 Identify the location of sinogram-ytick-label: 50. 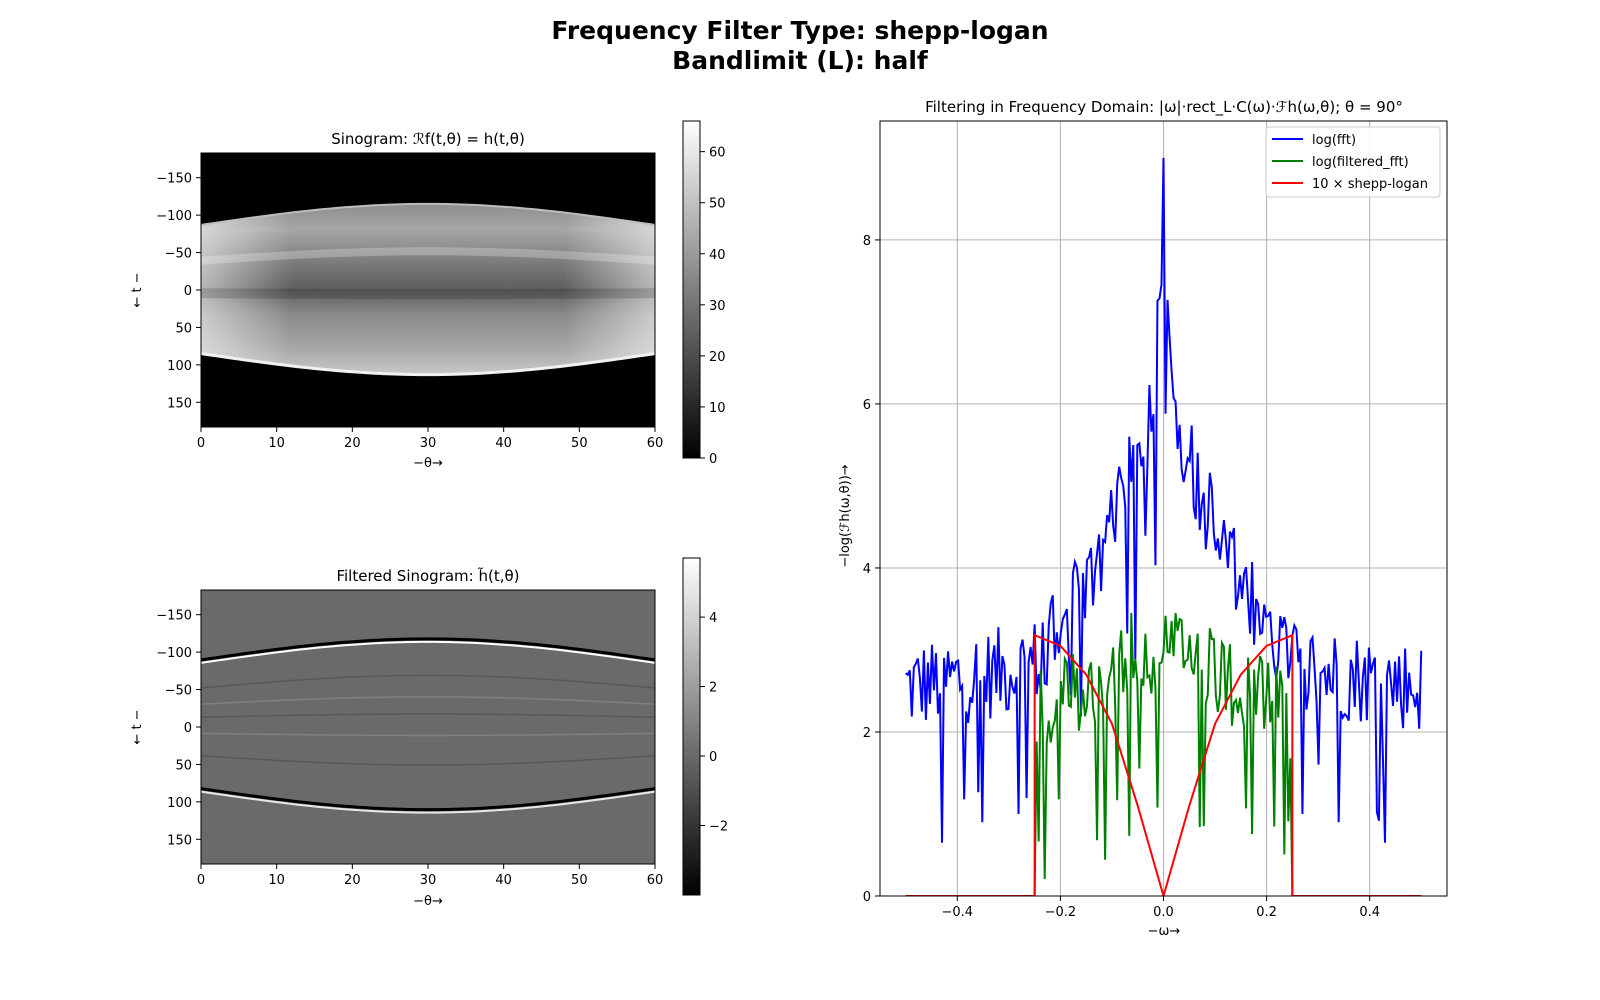
(183, 328).